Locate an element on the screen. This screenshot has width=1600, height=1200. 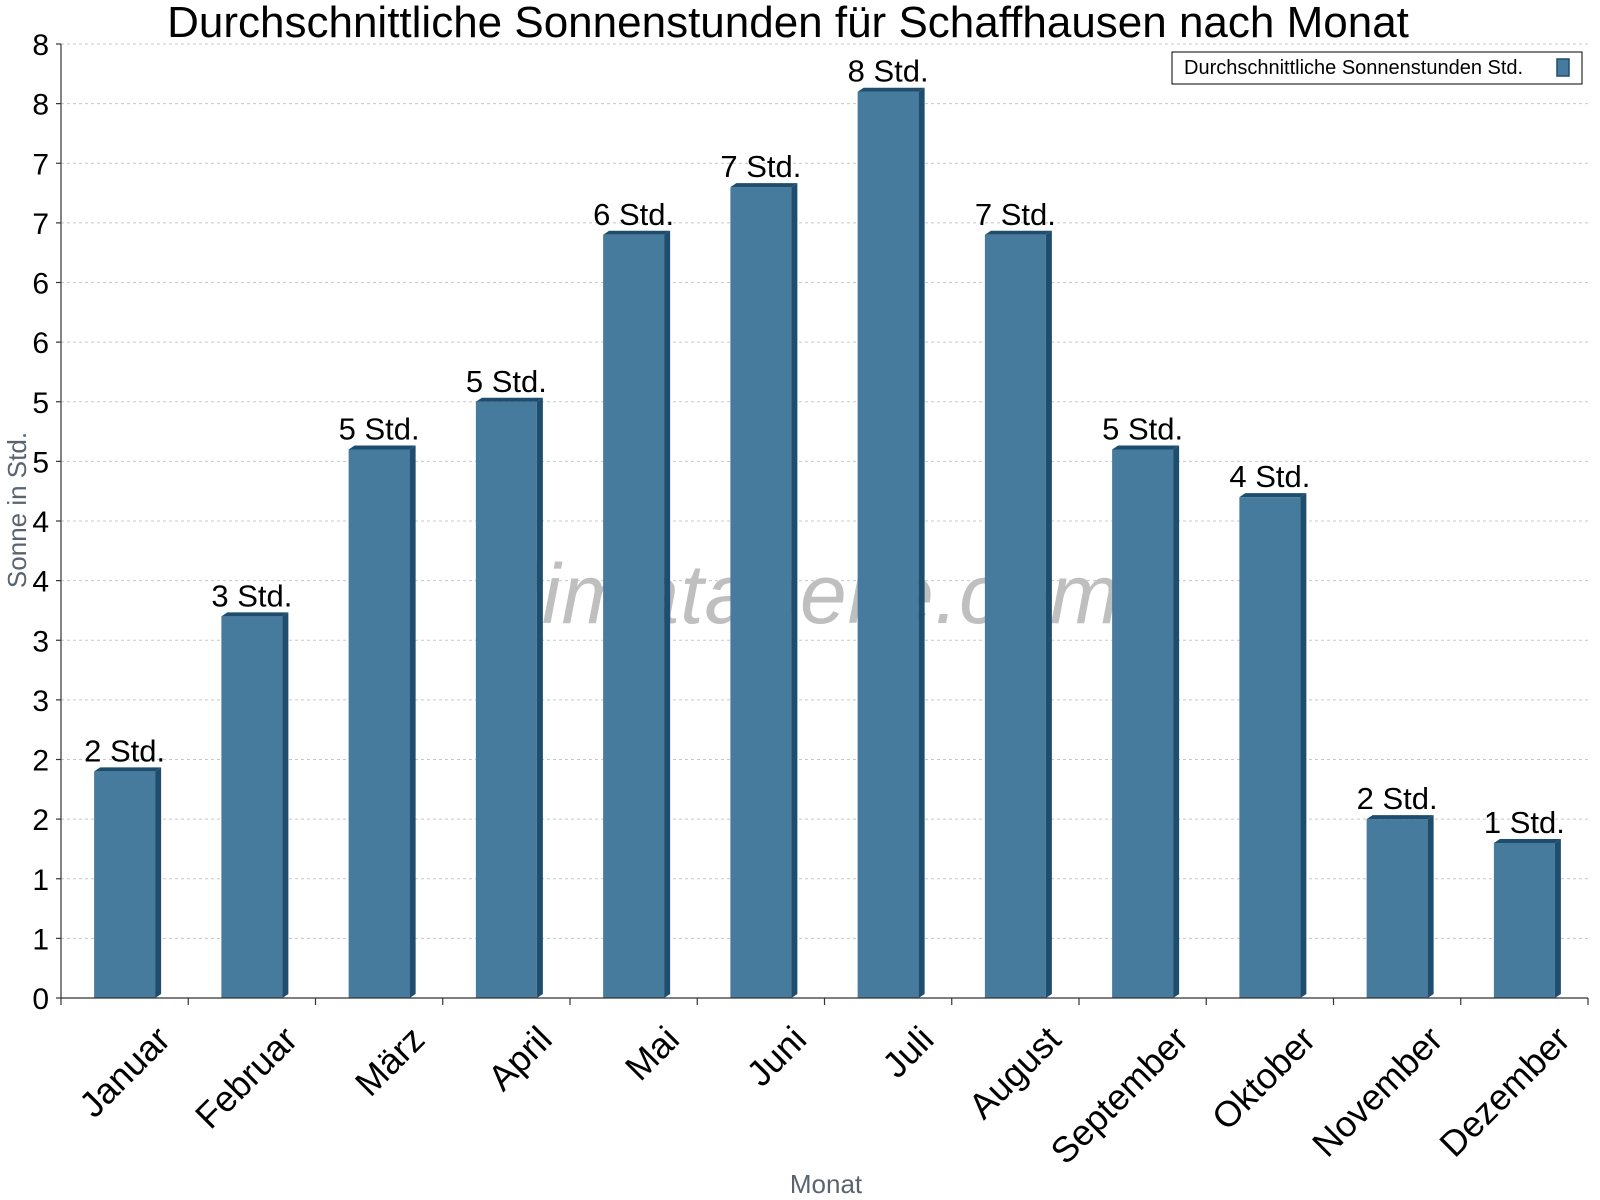
x-tick-label: Mai is located at coordinates (652, 1053).